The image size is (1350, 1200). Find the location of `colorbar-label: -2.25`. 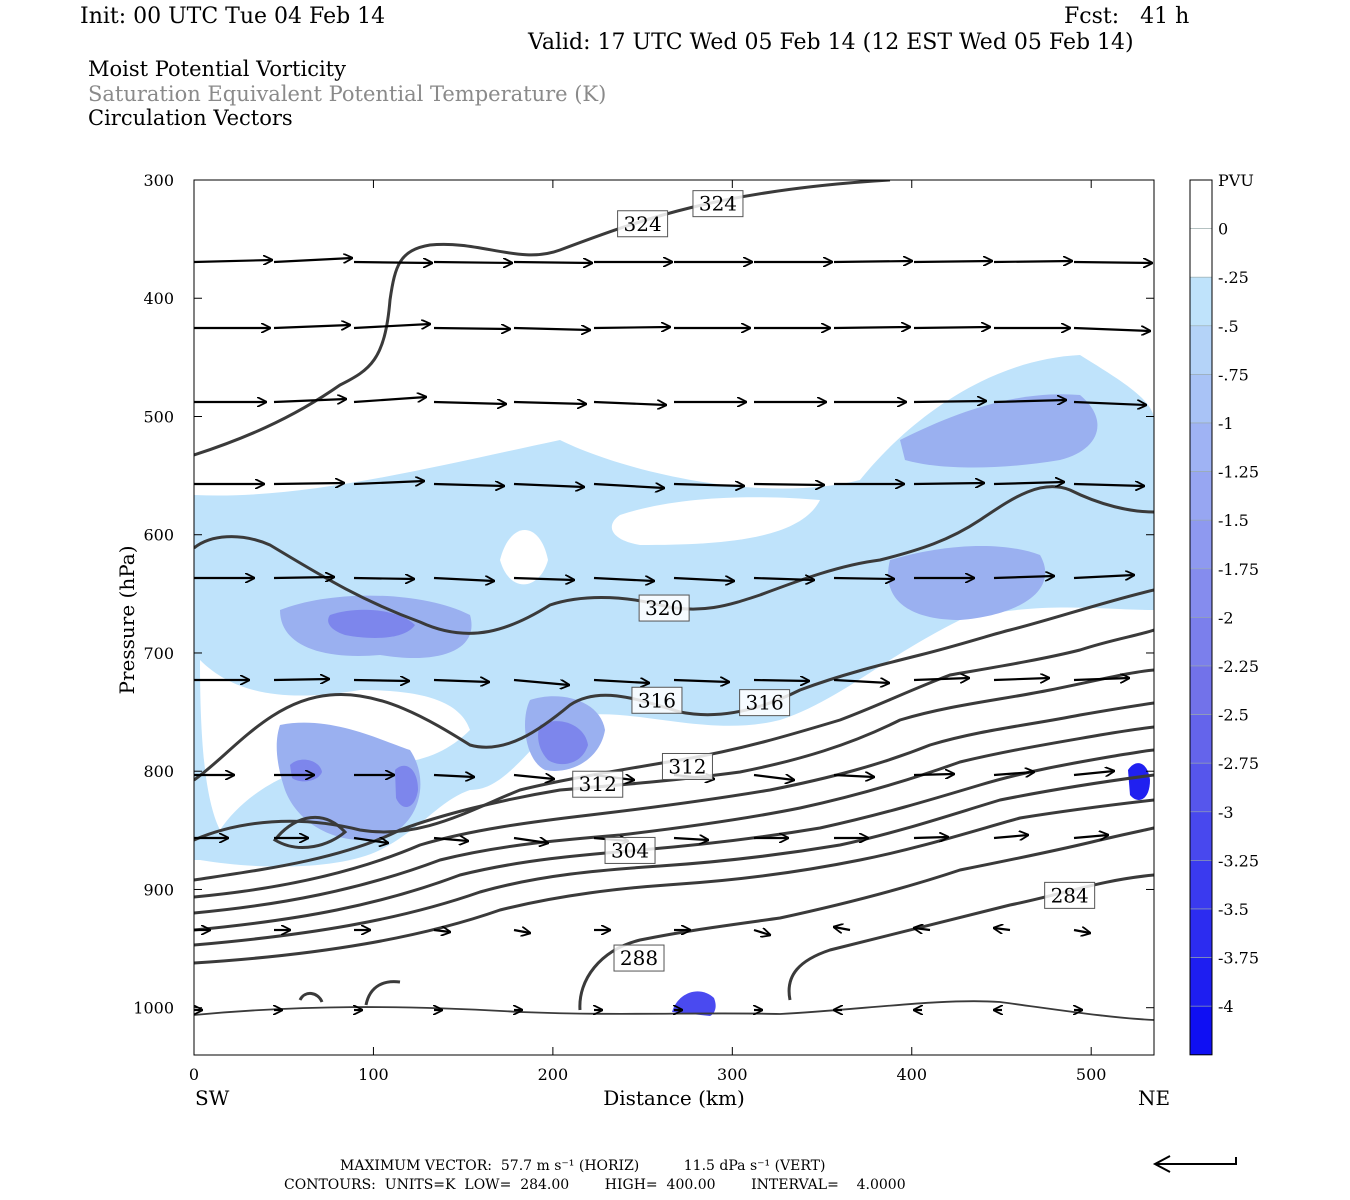

colorbar-label: -2.25 is located at coordinates (1238, 666).